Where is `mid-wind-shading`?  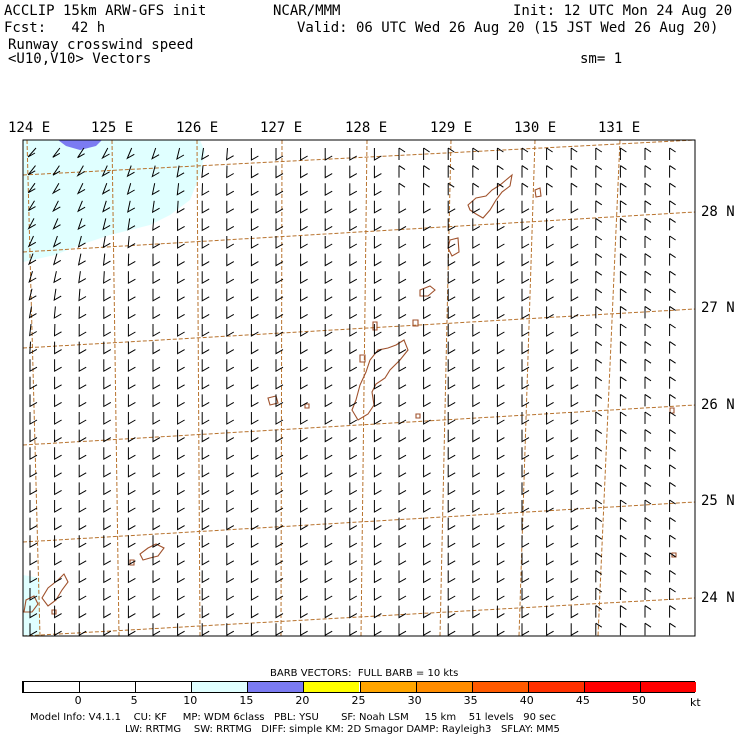
mid-wind-shading is located at coordinates (80, 145).